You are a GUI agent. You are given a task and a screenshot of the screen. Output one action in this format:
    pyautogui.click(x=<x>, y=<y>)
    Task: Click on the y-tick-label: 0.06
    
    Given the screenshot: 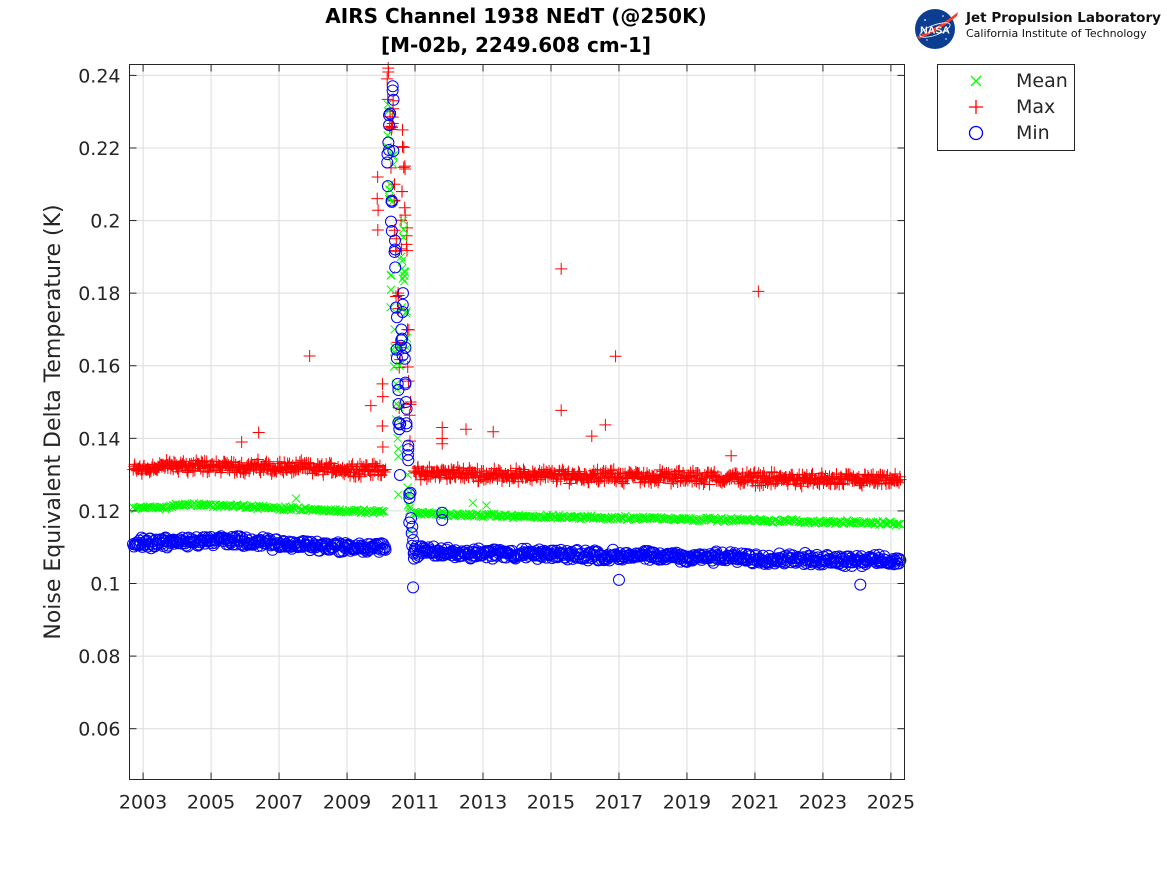 What is the action you would take?
    pyautogui.click(x=99, y=730)
    